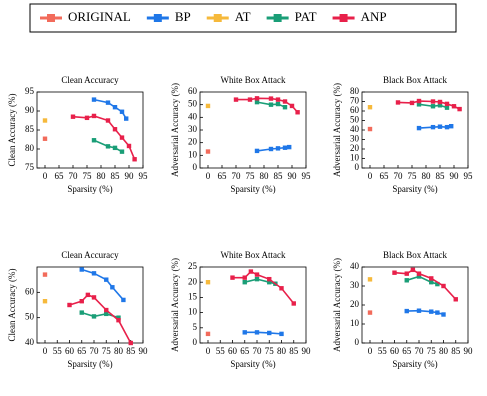 Image resolution: width=487 pixels, height=396 pixels. What do you see at coordinates (30, 129) in the screenshot?
I see `y-tick-label: 85` at bounding box center [30, 129].